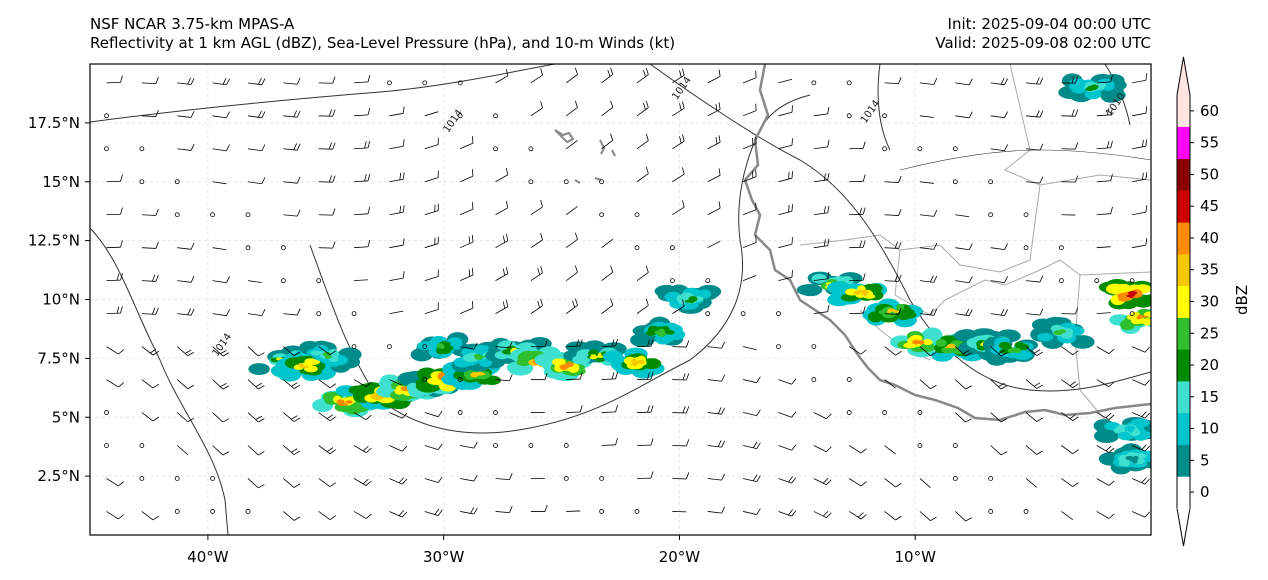 The image size is (1268, 580). What do you see at coordinates (595, 161) in the screenshot?
I see `island-shape` at bounding box center [595, 161].